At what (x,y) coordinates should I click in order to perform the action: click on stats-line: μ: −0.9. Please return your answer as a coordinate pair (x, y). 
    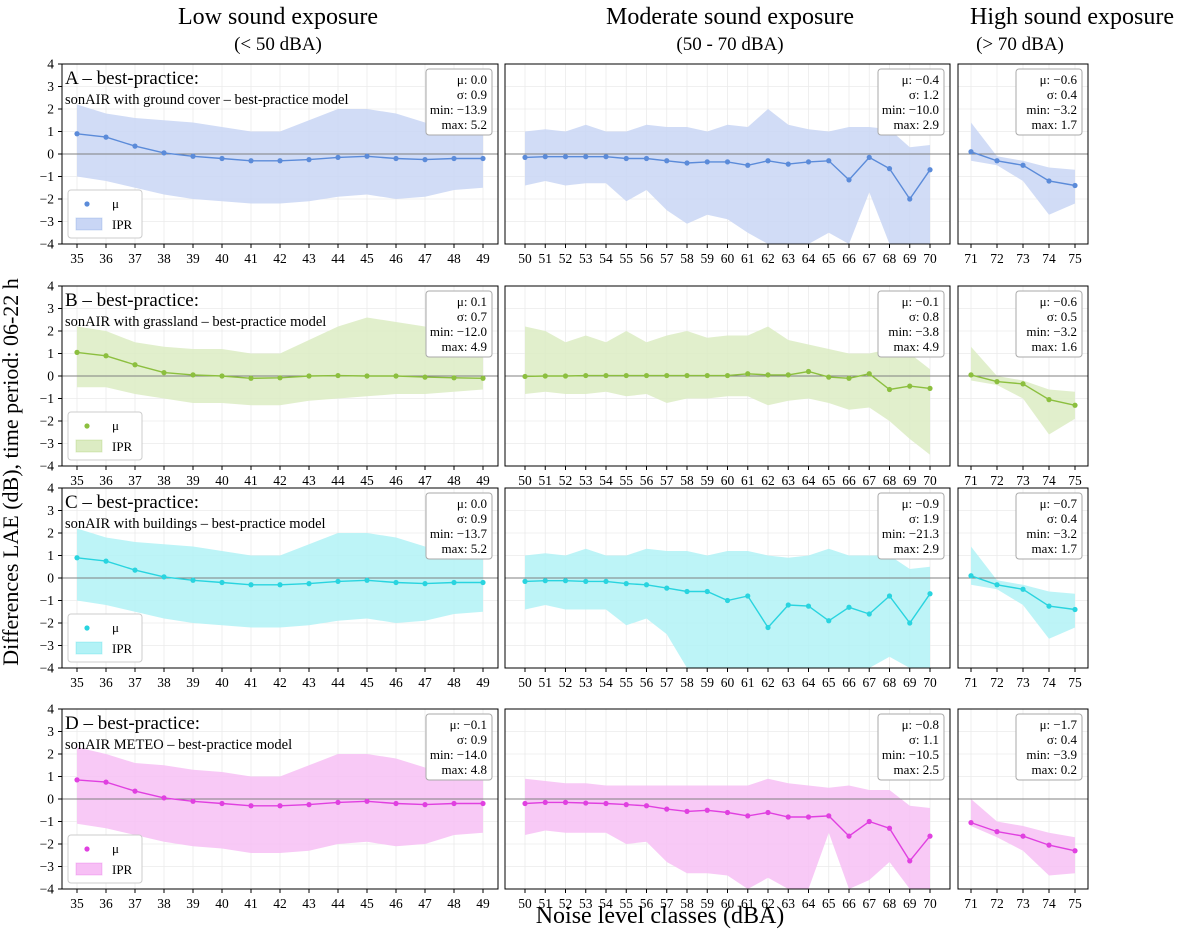
    Looking at the image, I should click on (920, 503).